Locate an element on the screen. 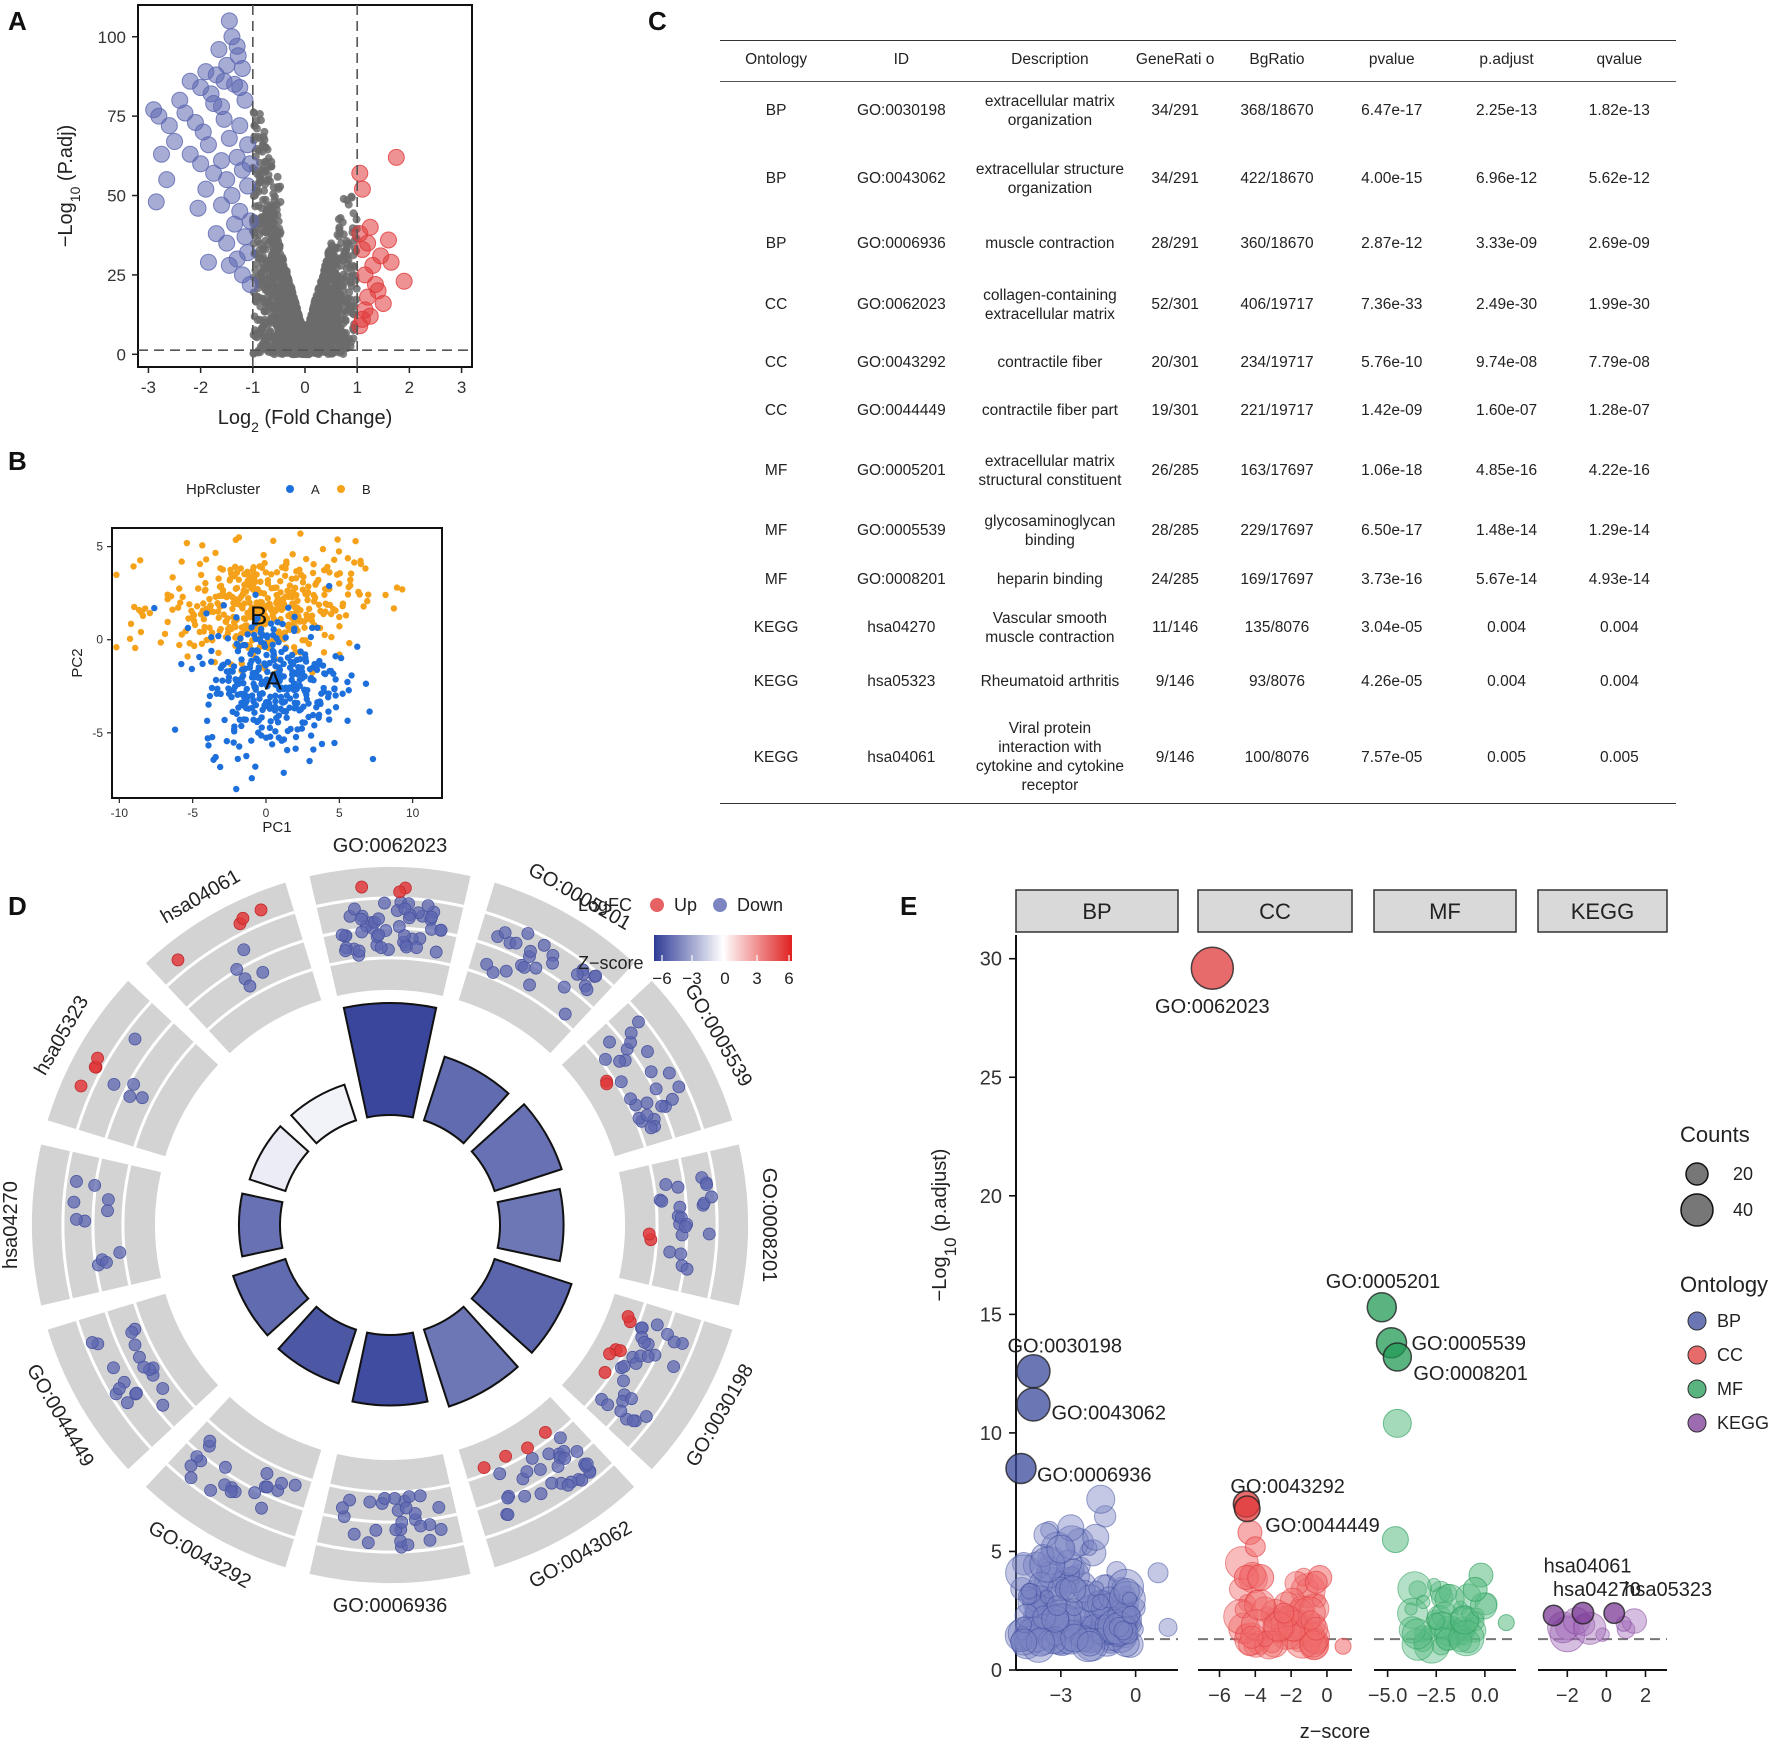 The height and width of the screenshot is (1745, 1772). table-cell-id: GO:0006936 is located at coordinates (901, 243).